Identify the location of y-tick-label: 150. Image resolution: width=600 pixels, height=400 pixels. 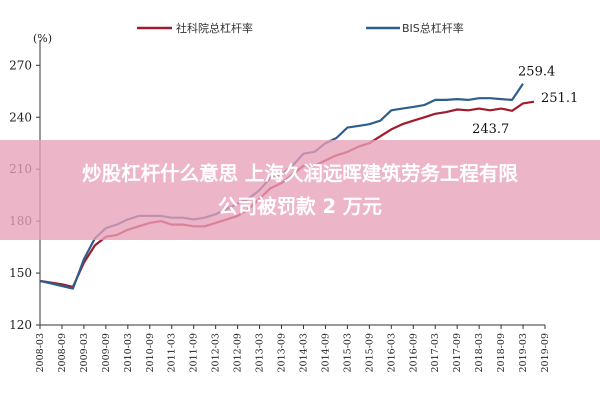
(20, 273).